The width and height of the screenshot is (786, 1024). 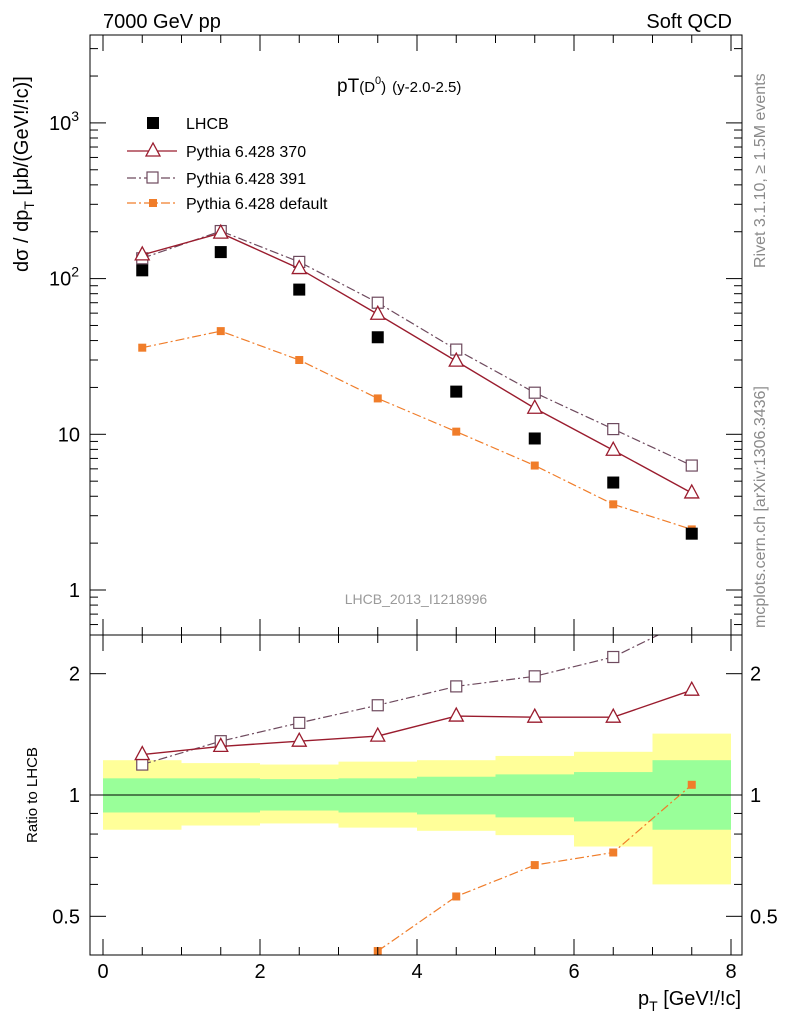 I want to click on legend-item-pythia-default: Pythia 6.428 default, so click(x=227, y=204).